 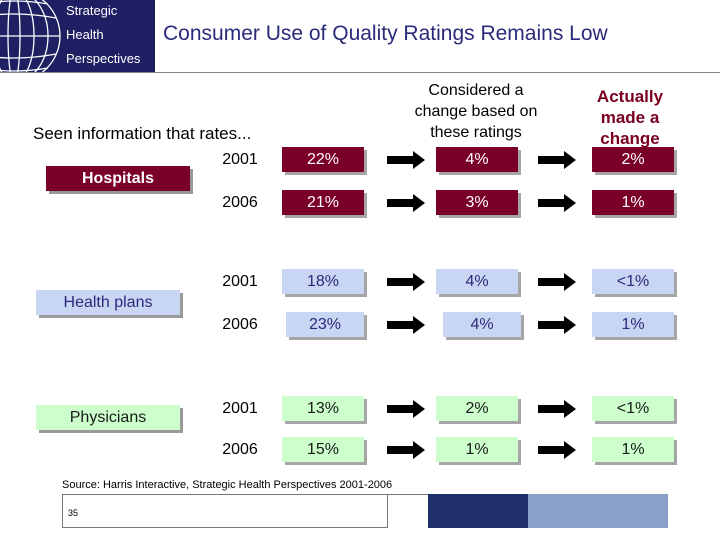 What do you see at coordinates (323, 449) in the screenshot?
I see `seen-value: 15%` at bounding box center [323, 449].